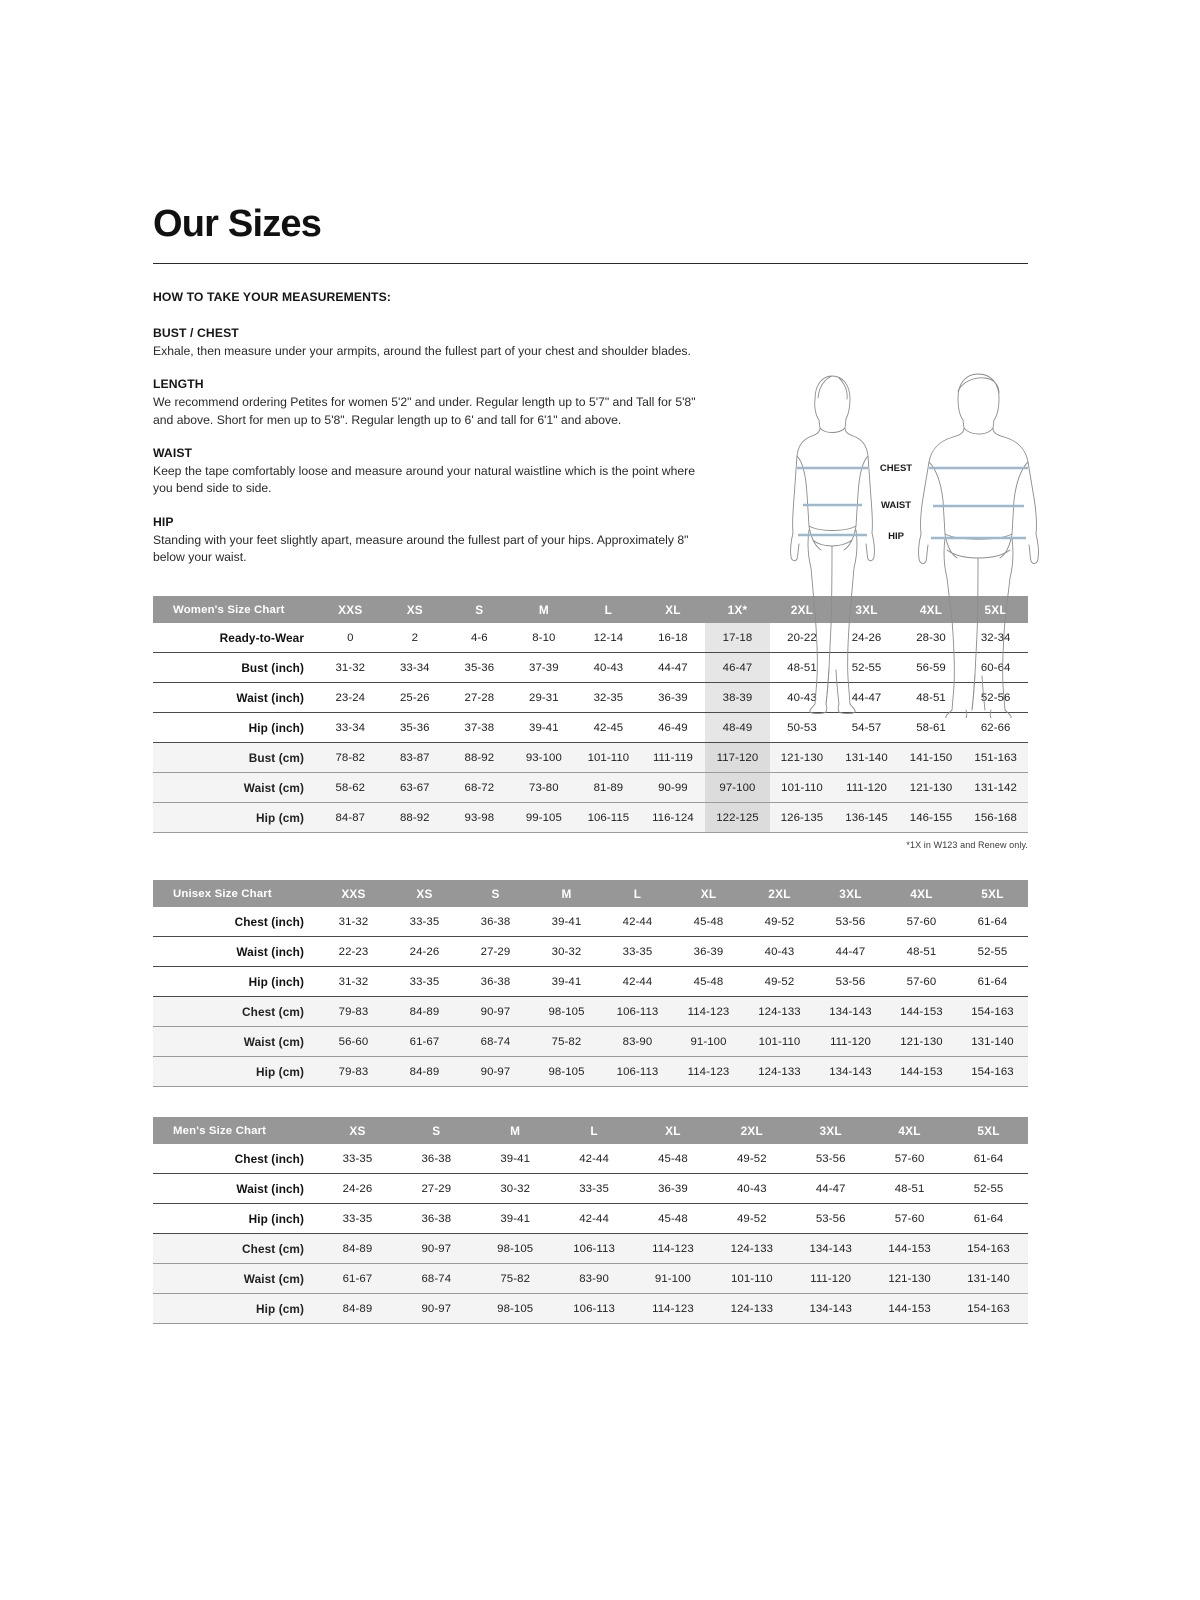  What do you see at coordinates (479, 757) in the screenshot?
I see `table-cell: 88-92` at bounding box center [479, 757].